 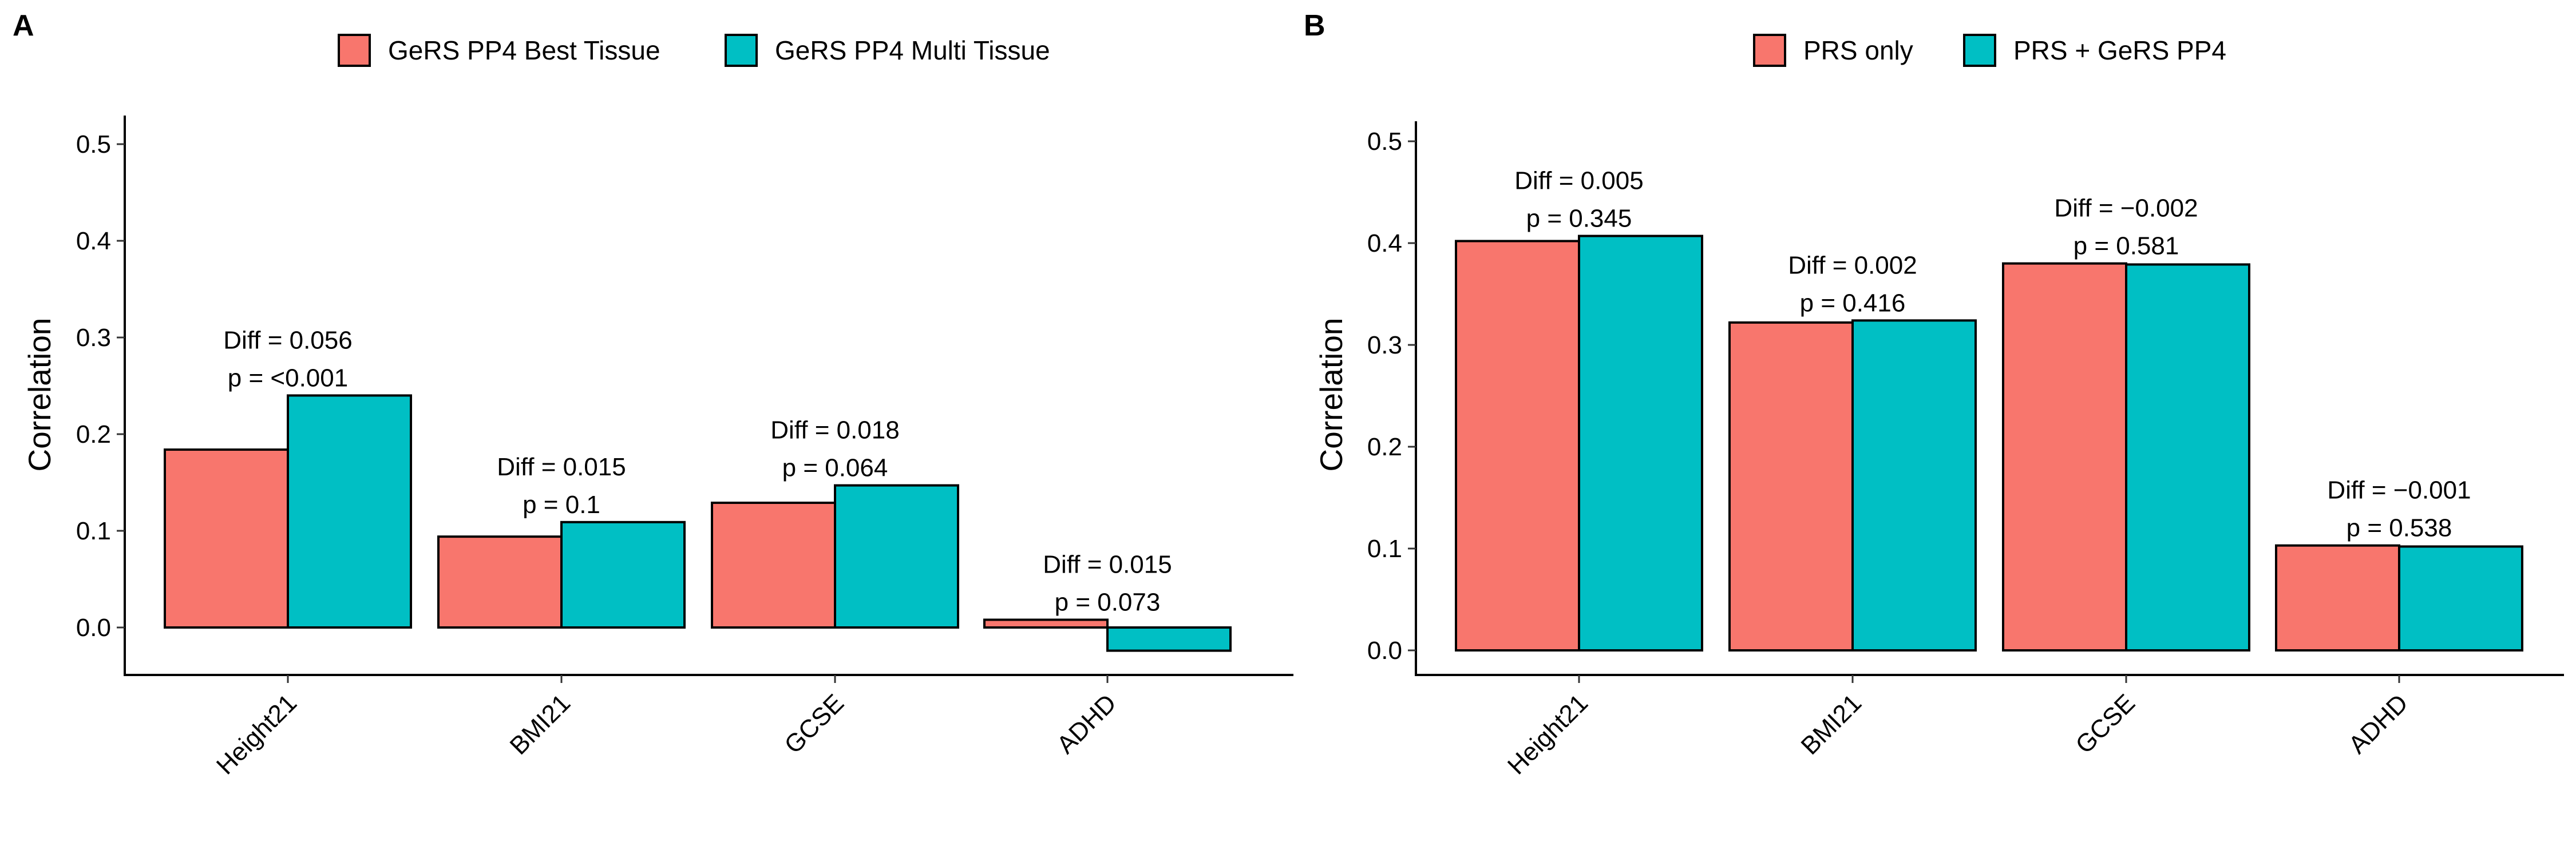 I want to click on panel-a-annotation-diff-2: Diff = 0.018, so click(x=834, y=430).